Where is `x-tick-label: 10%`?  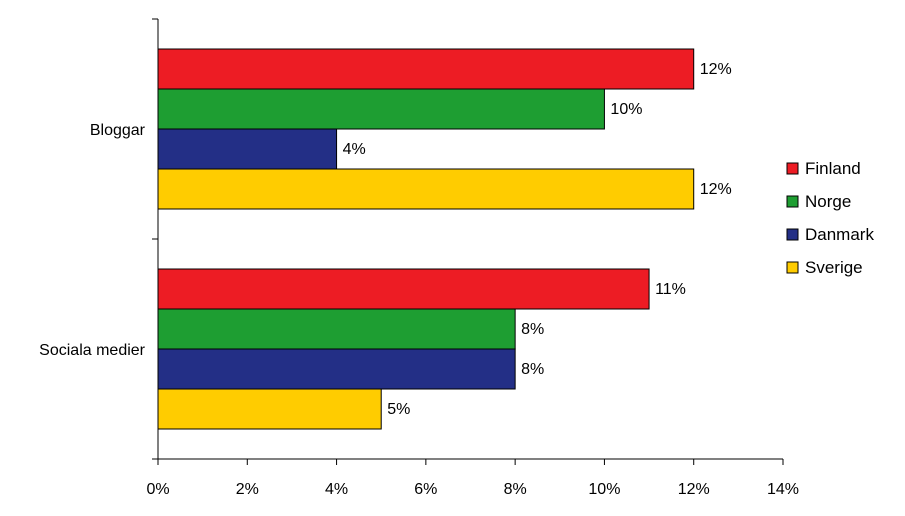 x-tick-label: 10% is located at coordinates (604, 489).